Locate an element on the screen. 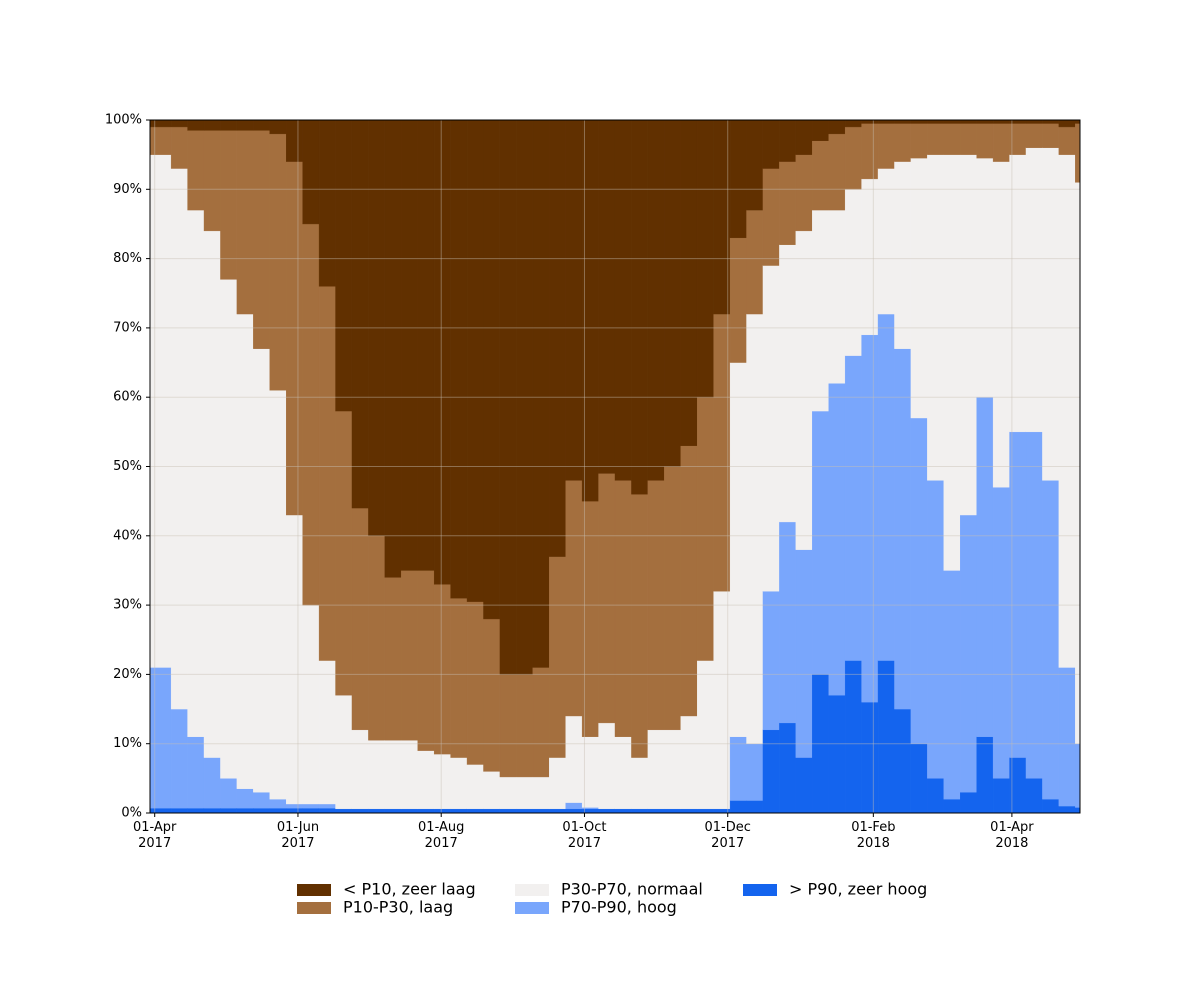 Image resolution: width=1200 pixels, height=1000 pixels. legend-label: P70-P90, hoog is located at coordinates (619, 907).